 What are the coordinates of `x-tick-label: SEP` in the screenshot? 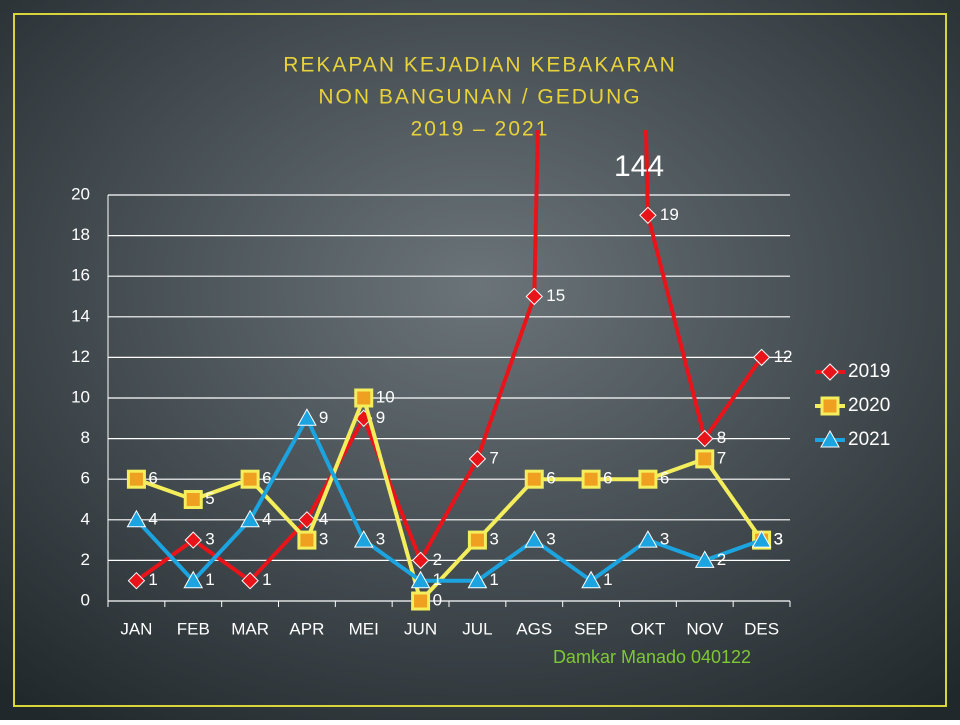 It's located at (591, 628).